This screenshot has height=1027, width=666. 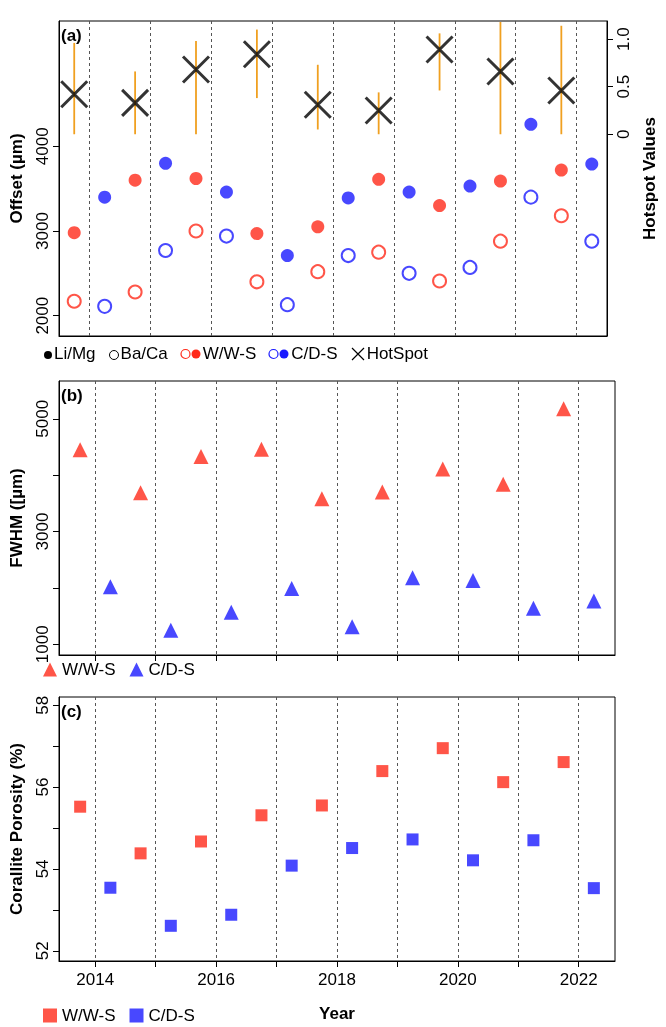 What do you see at coordinates (337, 979) in the screenshot?
I see `x-tick-label: 2018` at bounding box center [337, 979].